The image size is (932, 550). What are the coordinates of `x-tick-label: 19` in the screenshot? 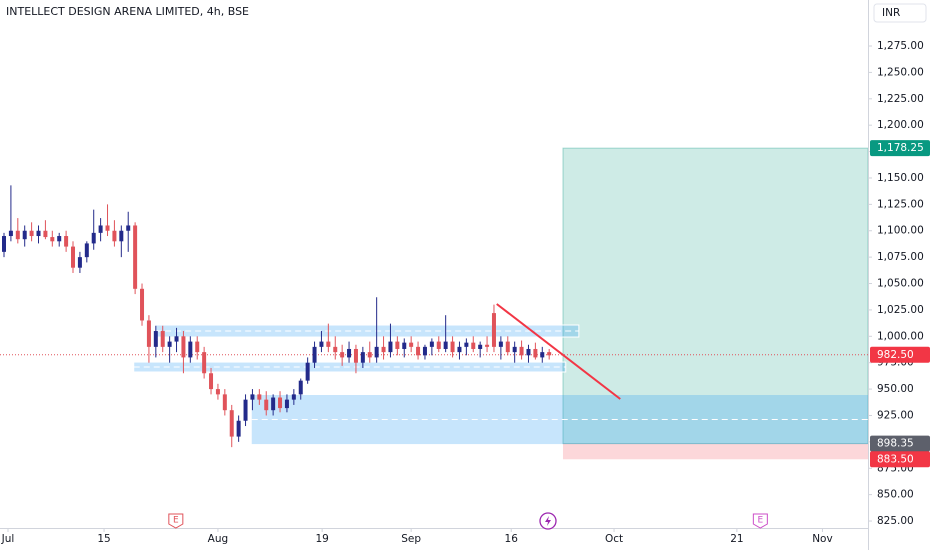 It's located at (321, 539).